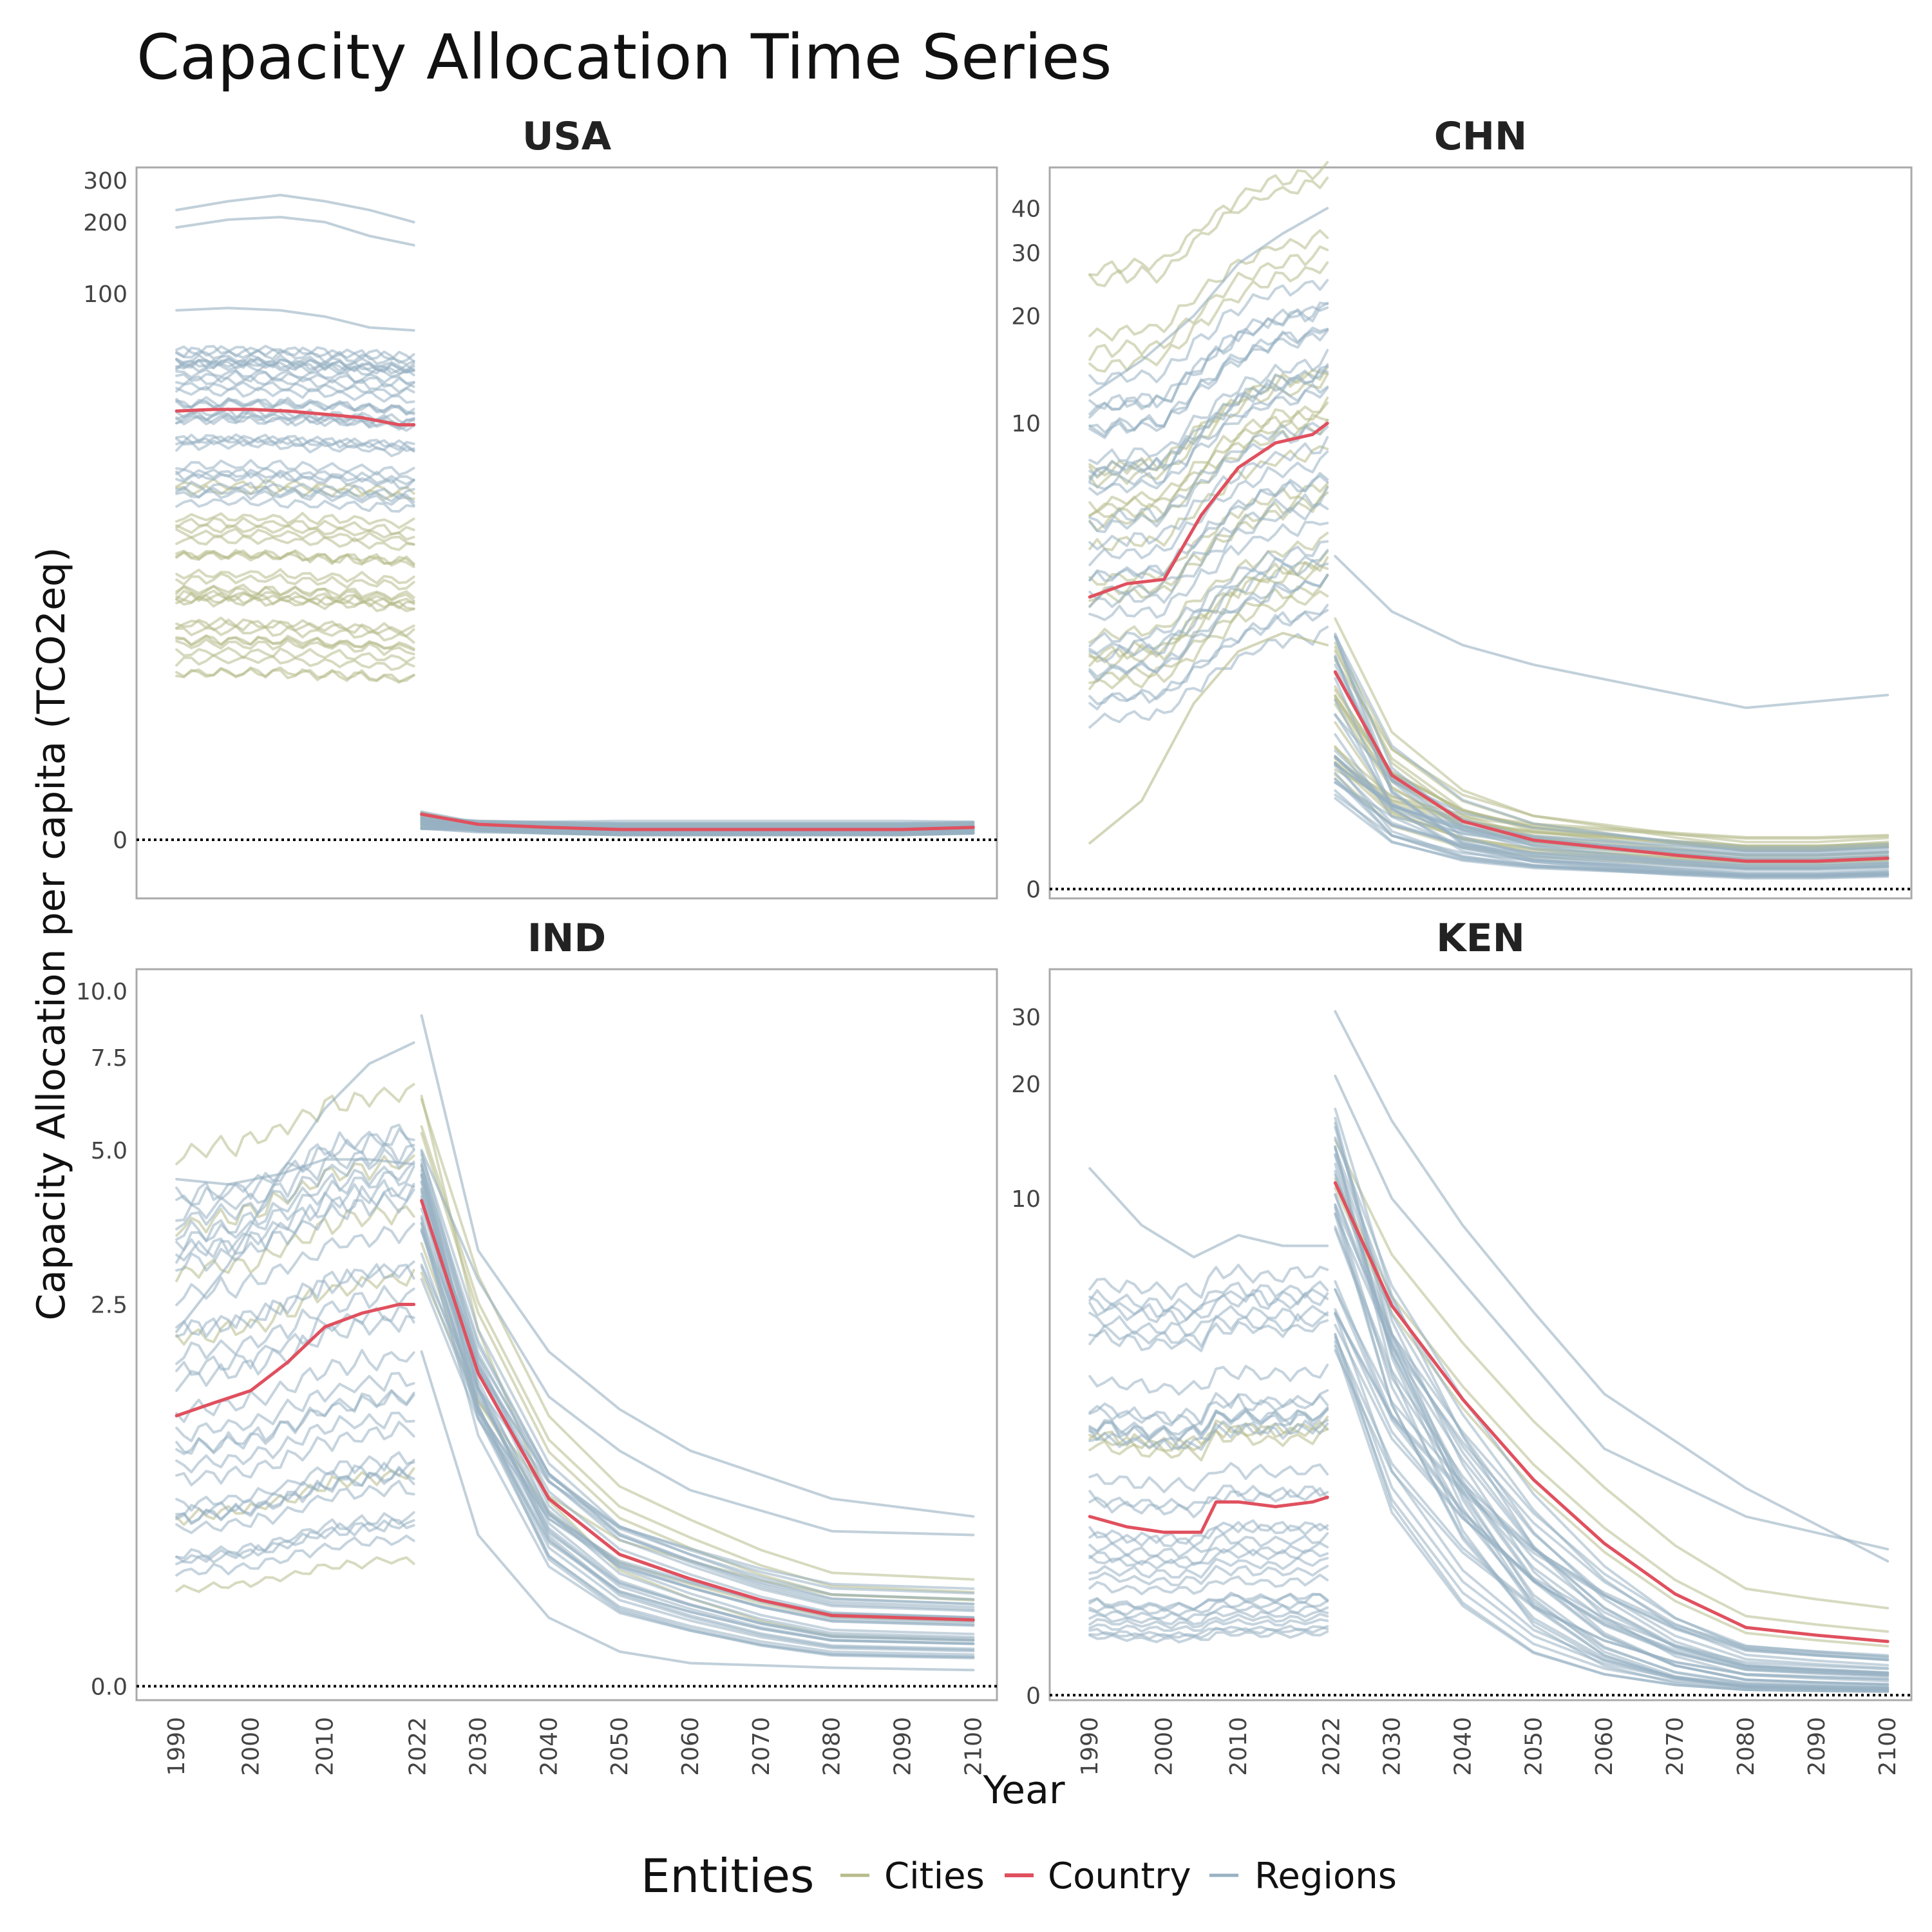 This screenshot has width=1932, height=1932. What do you see at coordinates (567, 136) in the screenshot?
I see `facet-title-usa: USA` at bounding box center [567, 136].